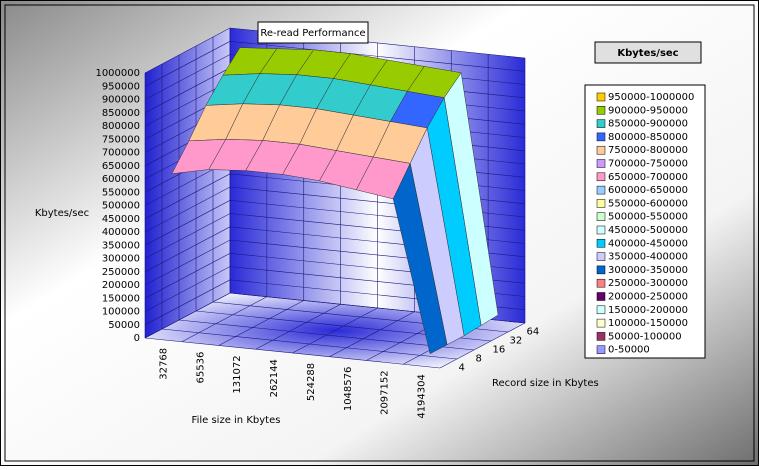 Image resolution: width=759 pixels, height=470 pixels. Describe the element at coordinates (645, 336) in the screenshot. I see `legend-label: 50000-100000` at that location.